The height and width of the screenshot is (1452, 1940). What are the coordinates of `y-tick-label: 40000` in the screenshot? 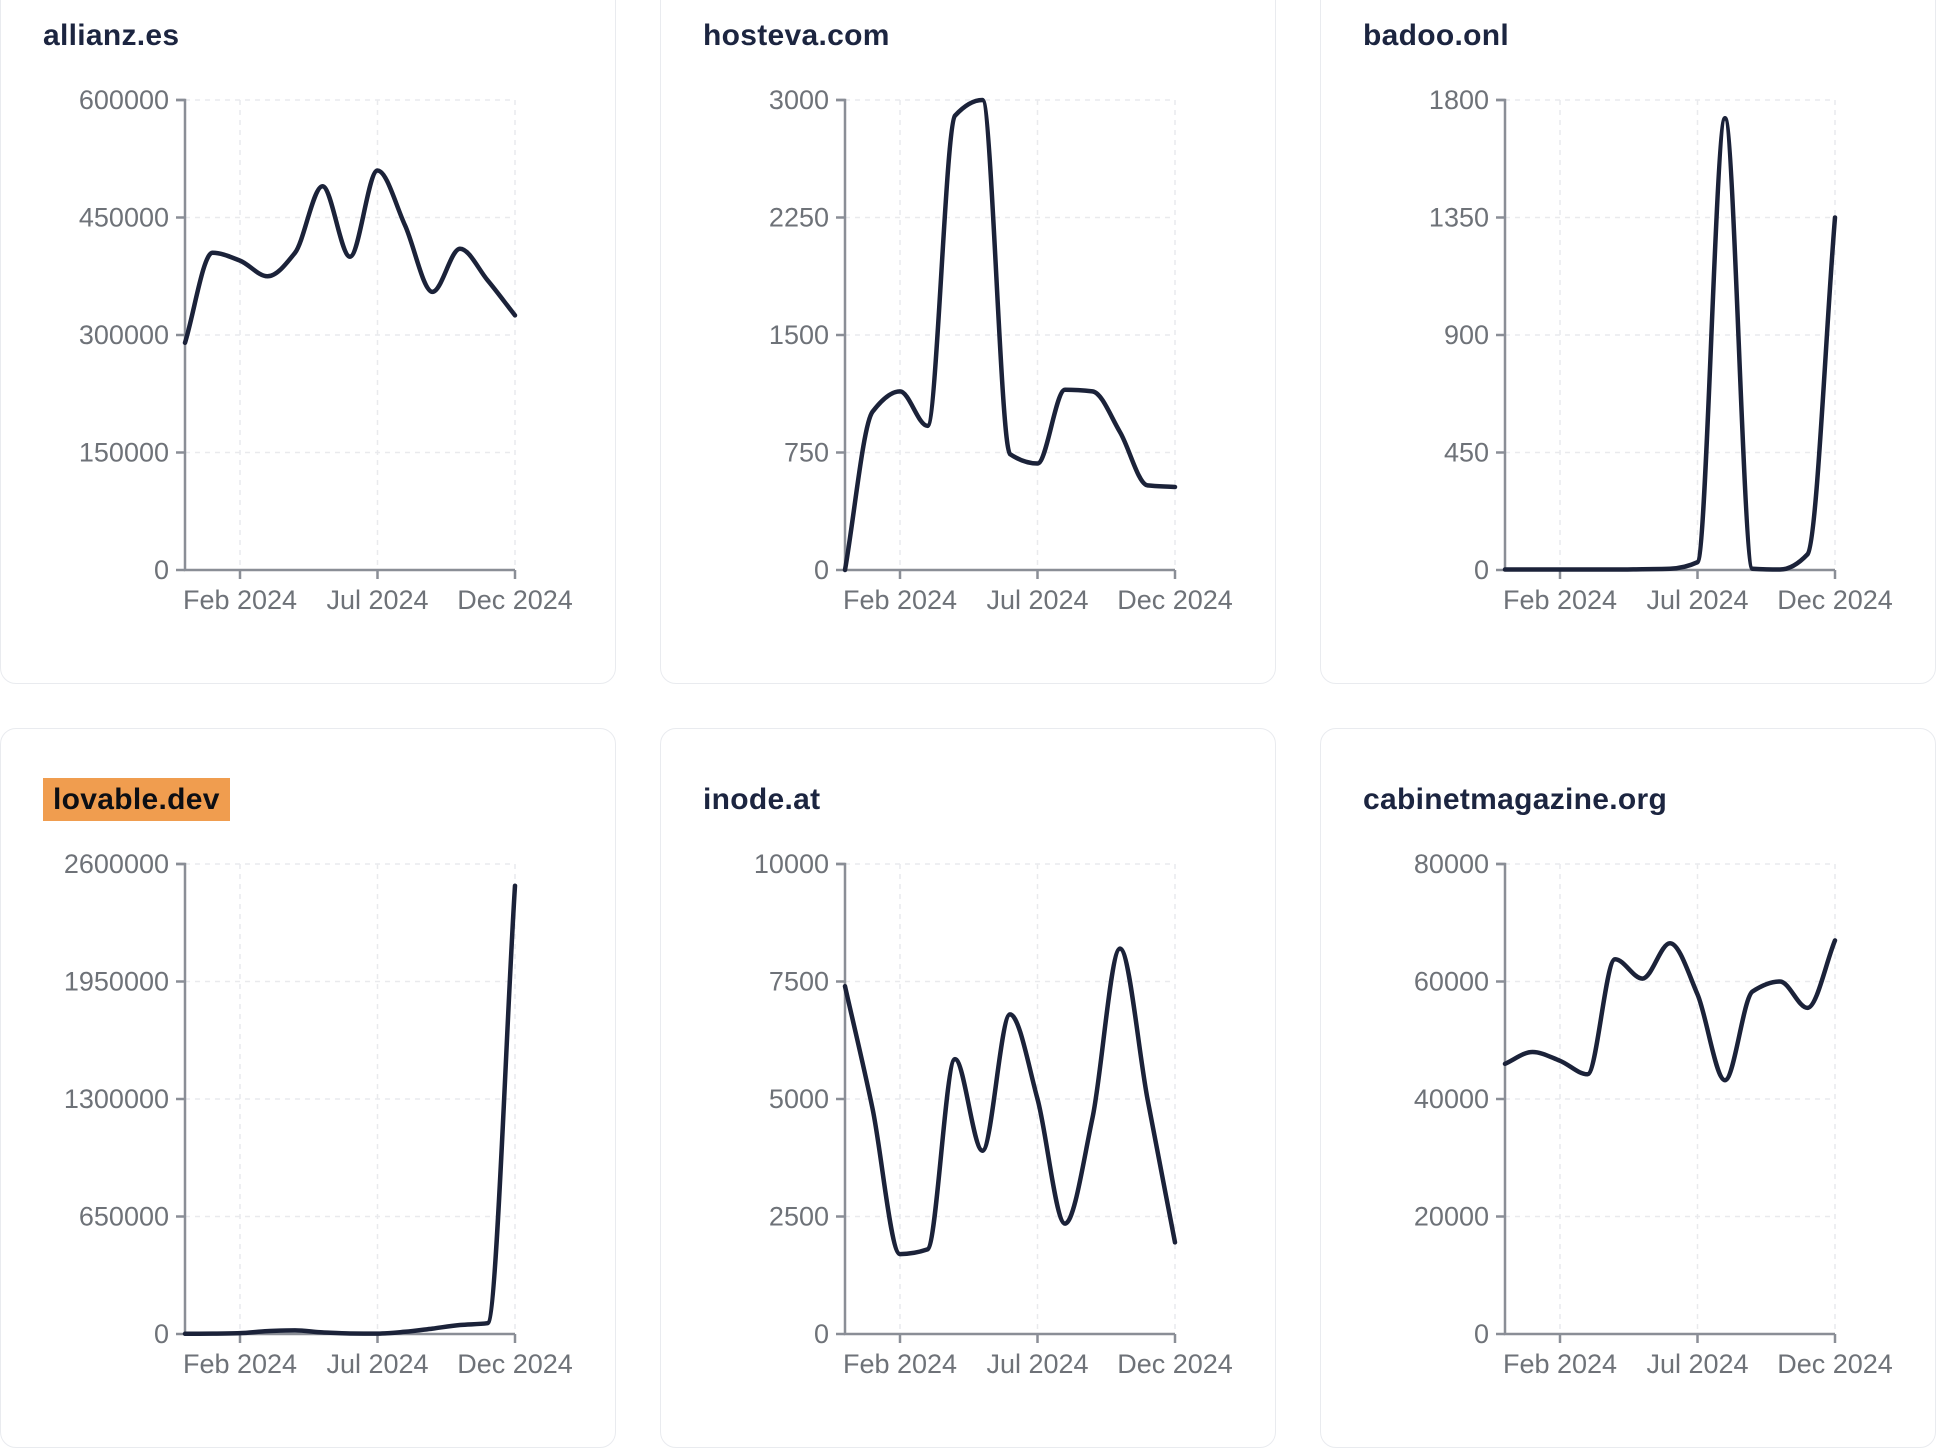 It's located at (1451, 1099).